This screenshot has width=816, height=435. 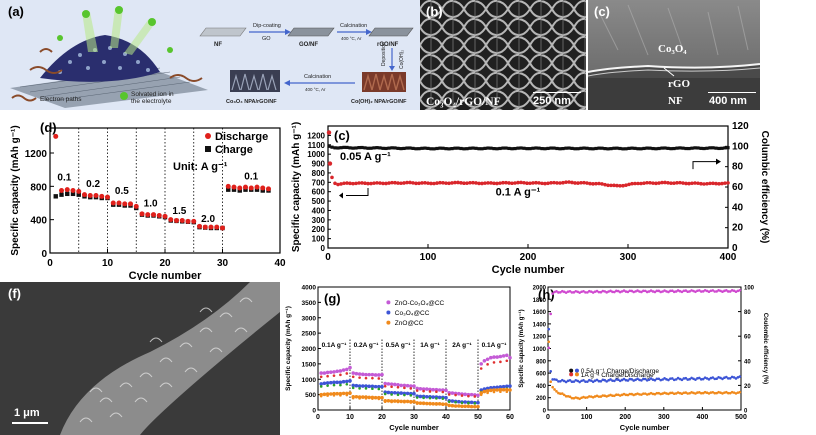 What do you see at coordinates (319, 210) in the screenshot?
I see `y-tick-label-c: 400` at bounding box center [319, 210].